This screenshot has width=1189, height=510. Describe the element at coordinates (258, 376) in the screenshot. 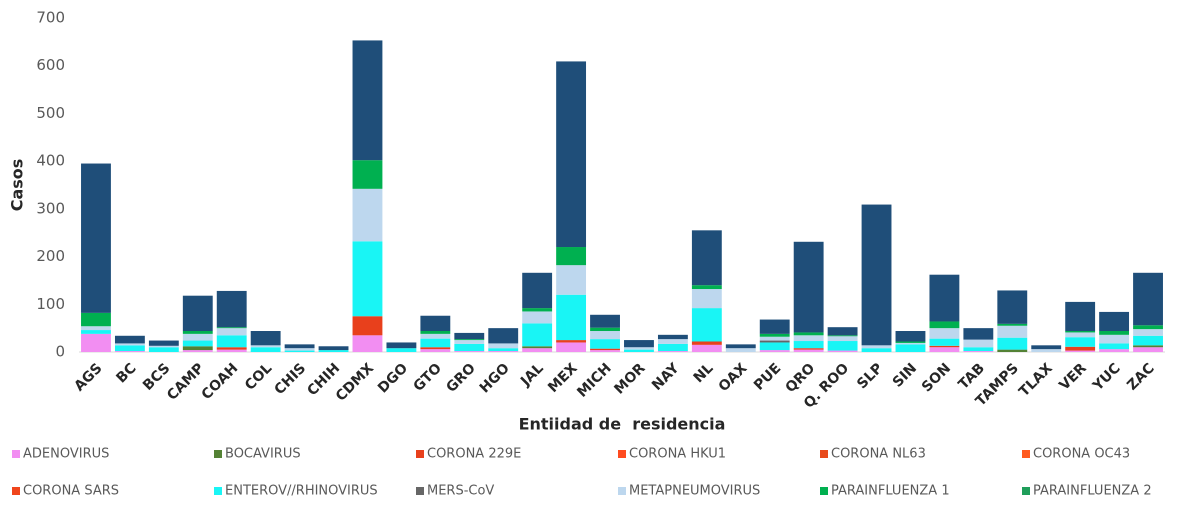

I see `x-tick-label: COL` at that location.